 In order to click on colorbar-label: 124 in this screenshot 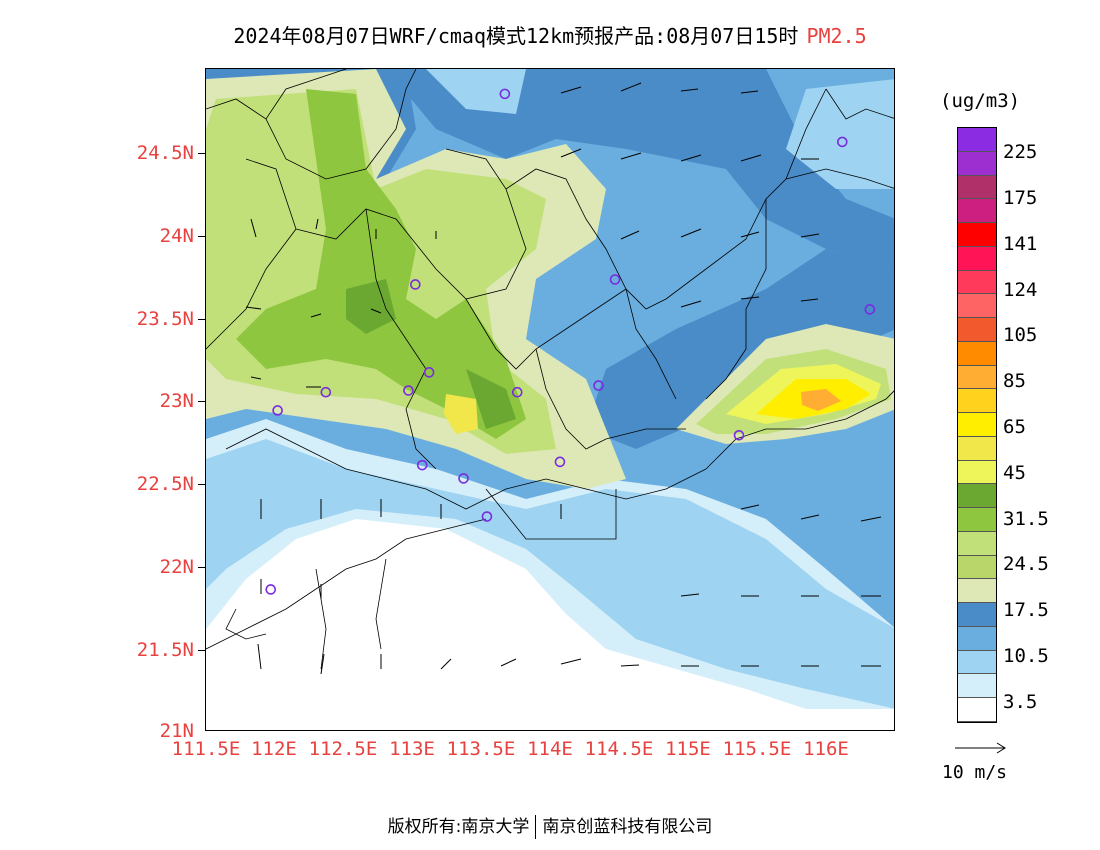, I will do `click(1020, 290)`.